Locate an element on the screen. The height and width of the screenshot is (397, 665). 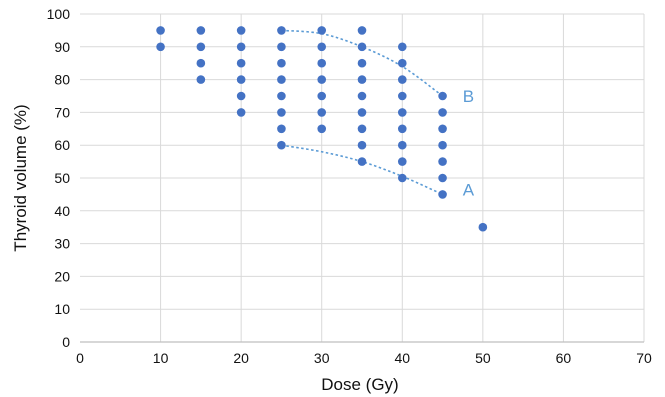
x-tick-label: 20 is located at coordinates (241, 358).